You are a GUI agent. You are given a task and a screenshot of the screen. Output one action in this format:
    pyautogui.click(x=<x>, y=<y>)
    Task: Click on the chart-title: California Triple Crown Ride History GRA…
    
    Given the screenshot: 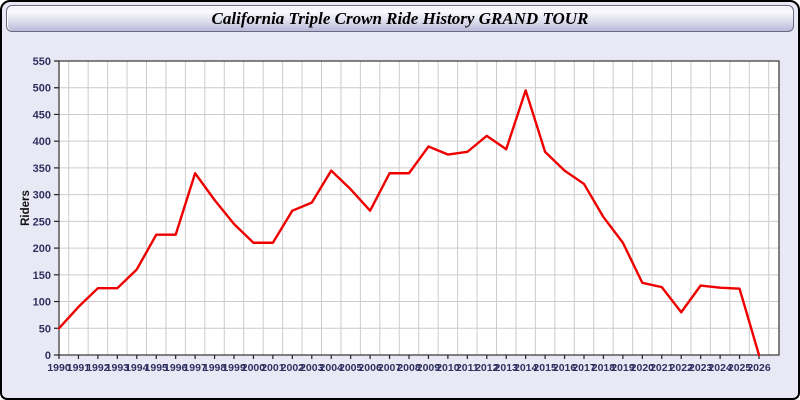 What is the action you would take?
    pyautogui.click(x=400, y=18)
    